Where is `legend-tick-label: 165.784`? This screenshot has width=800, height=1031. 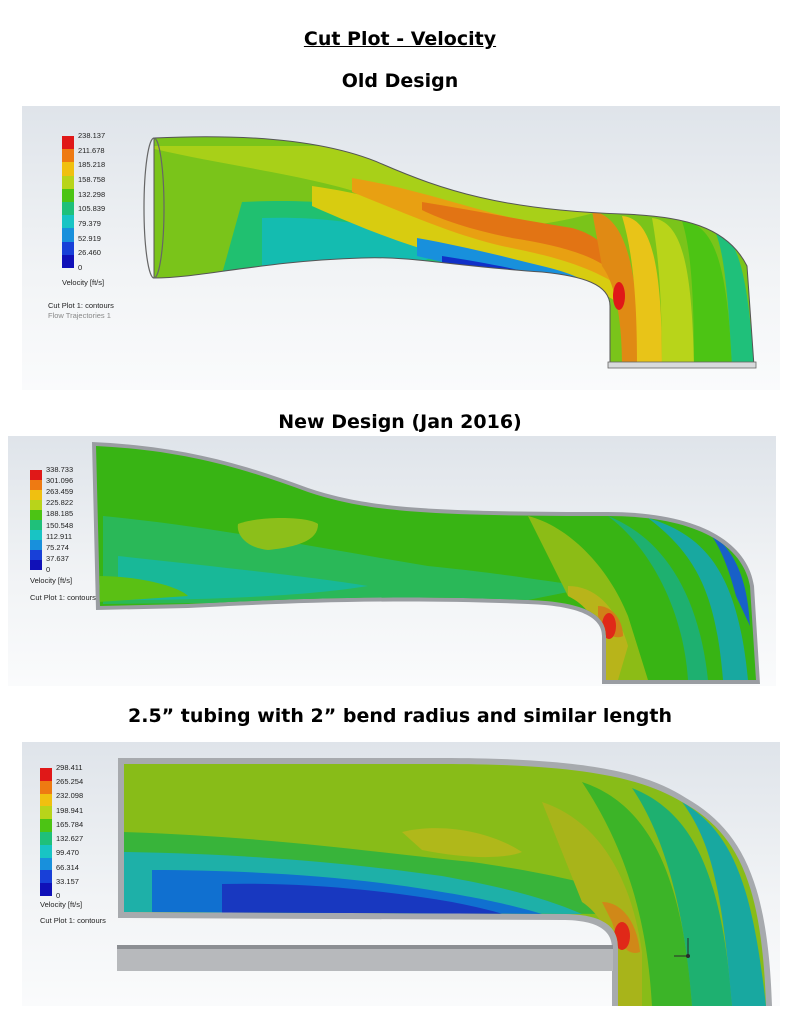 legend-tick-label: 165.784 is located at coordinates (70, 824).